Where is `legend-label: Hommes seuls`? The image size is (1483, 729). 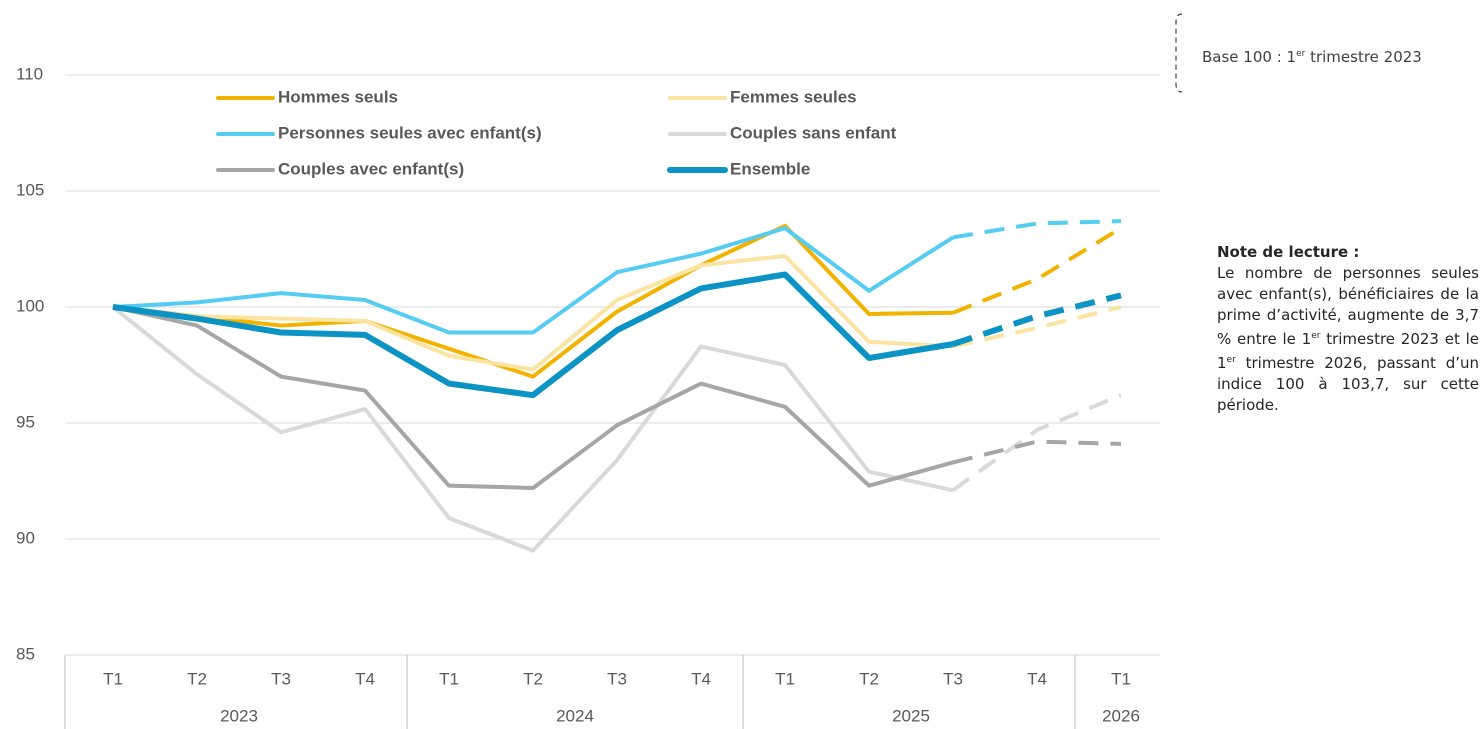 legend-label: Hommes seuls is located at coordinates (338, 96).